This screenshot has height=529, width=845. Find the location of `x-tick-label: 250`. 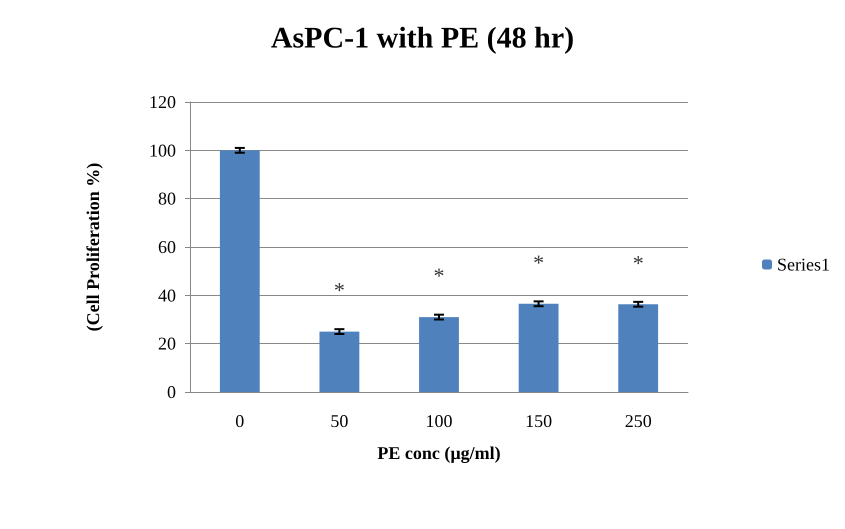

x-tick-label: 250 is located at coordinates (638, 421).